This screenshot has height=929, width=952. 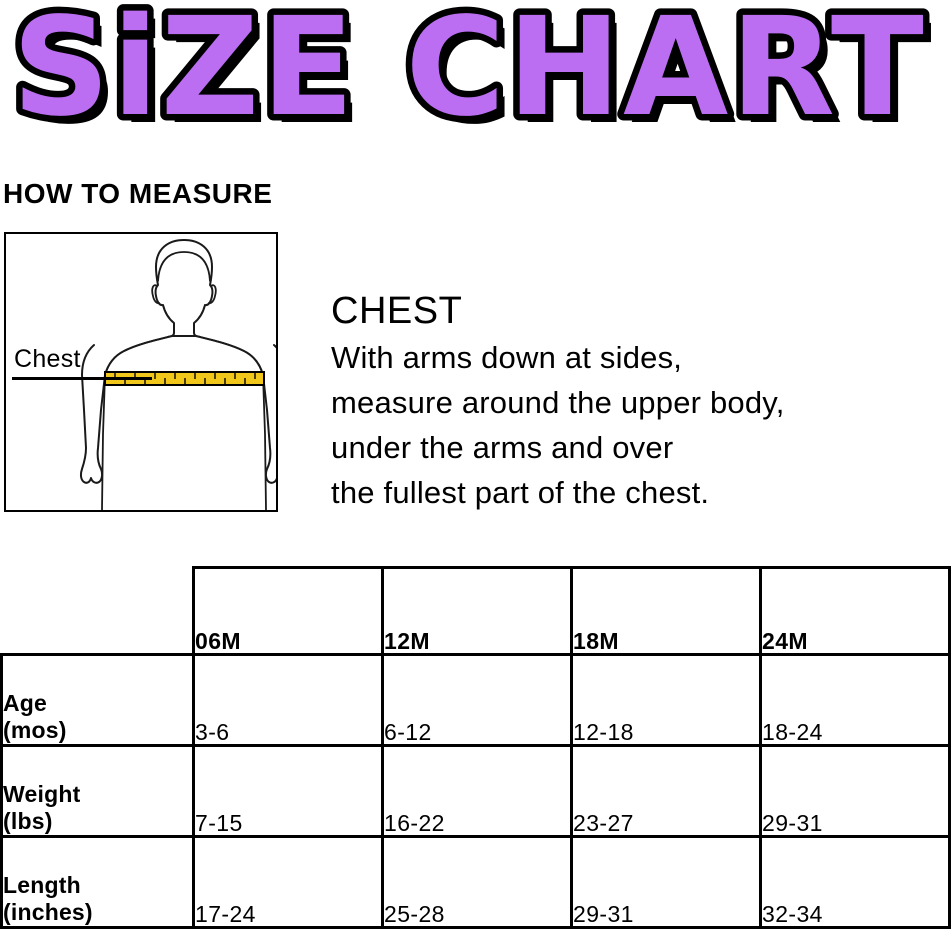 I want to click on table-column-header-18m: 18M, so click(x=666, y=611).